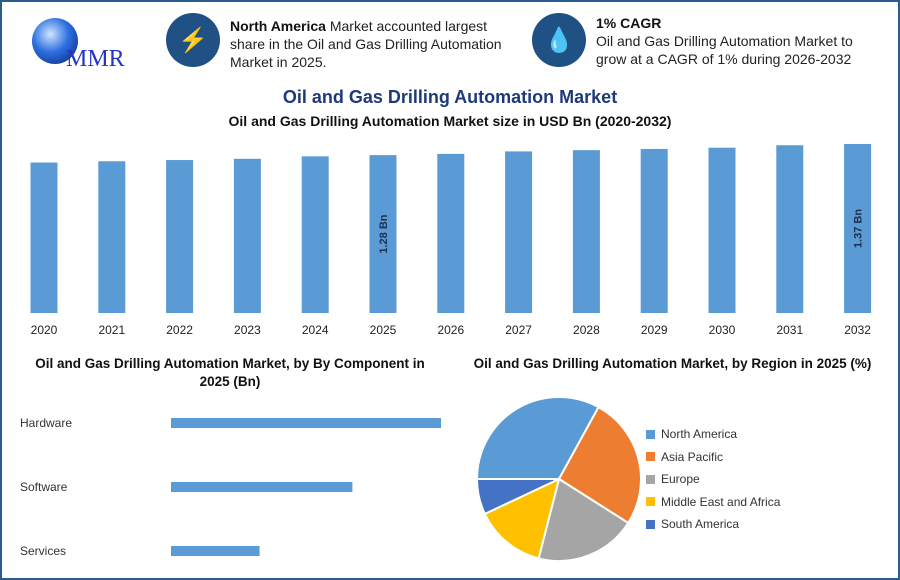 The width and height of the screenshot is (900, 580). What do you see at coordinates (699, 434) in the screenshot?
I see `legend-label: North America` at bounding box center [699, 434].